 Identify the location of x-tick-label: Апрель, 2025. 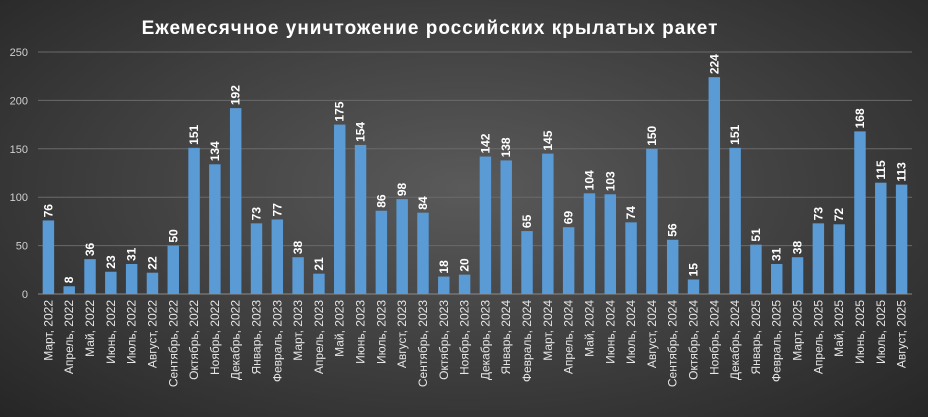
(818, 337).